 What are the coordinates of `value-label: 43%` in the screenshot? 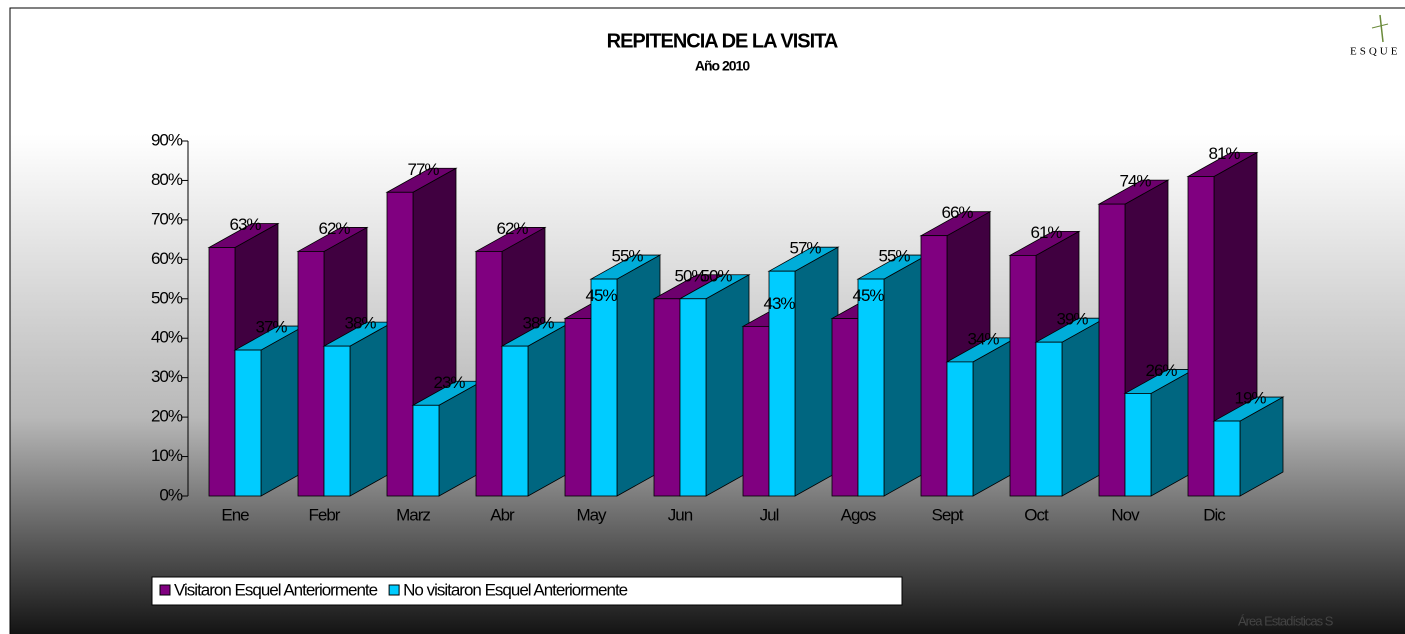 It's located at (779, 303).